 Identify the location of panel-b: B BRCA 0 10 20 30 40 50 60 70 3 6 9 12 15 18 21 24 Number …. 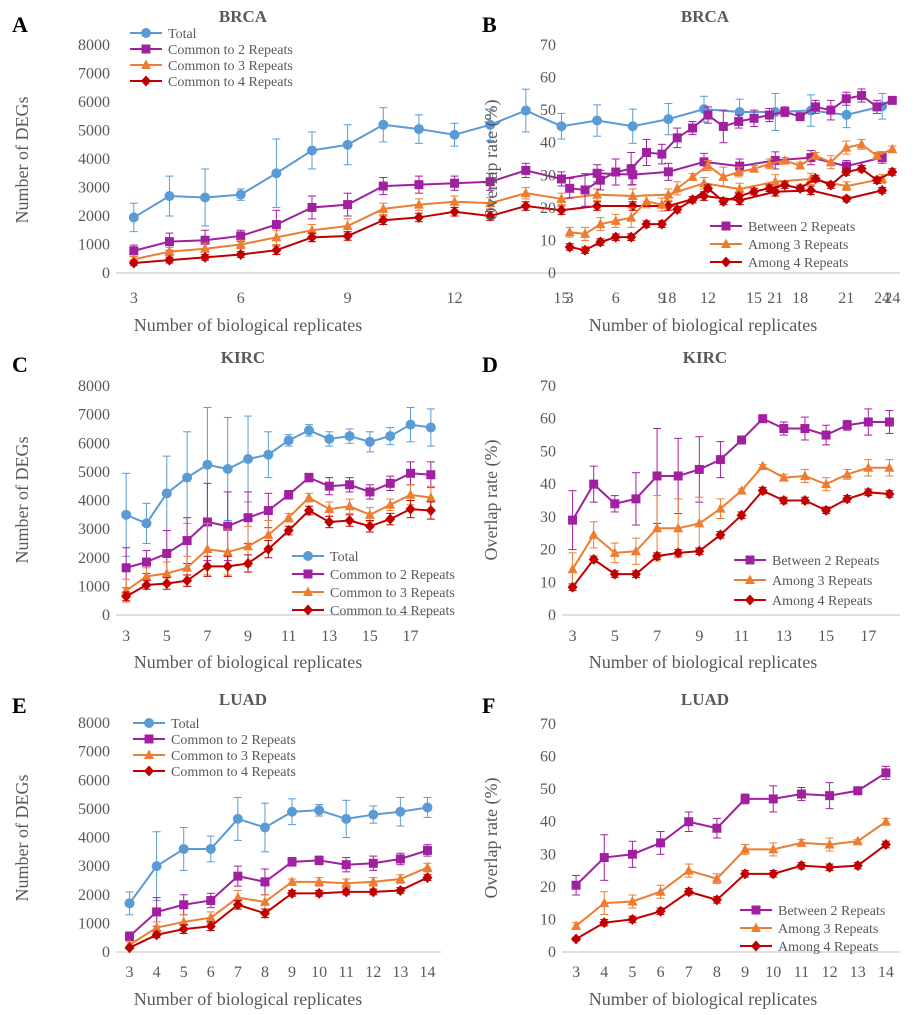
(690, 171).